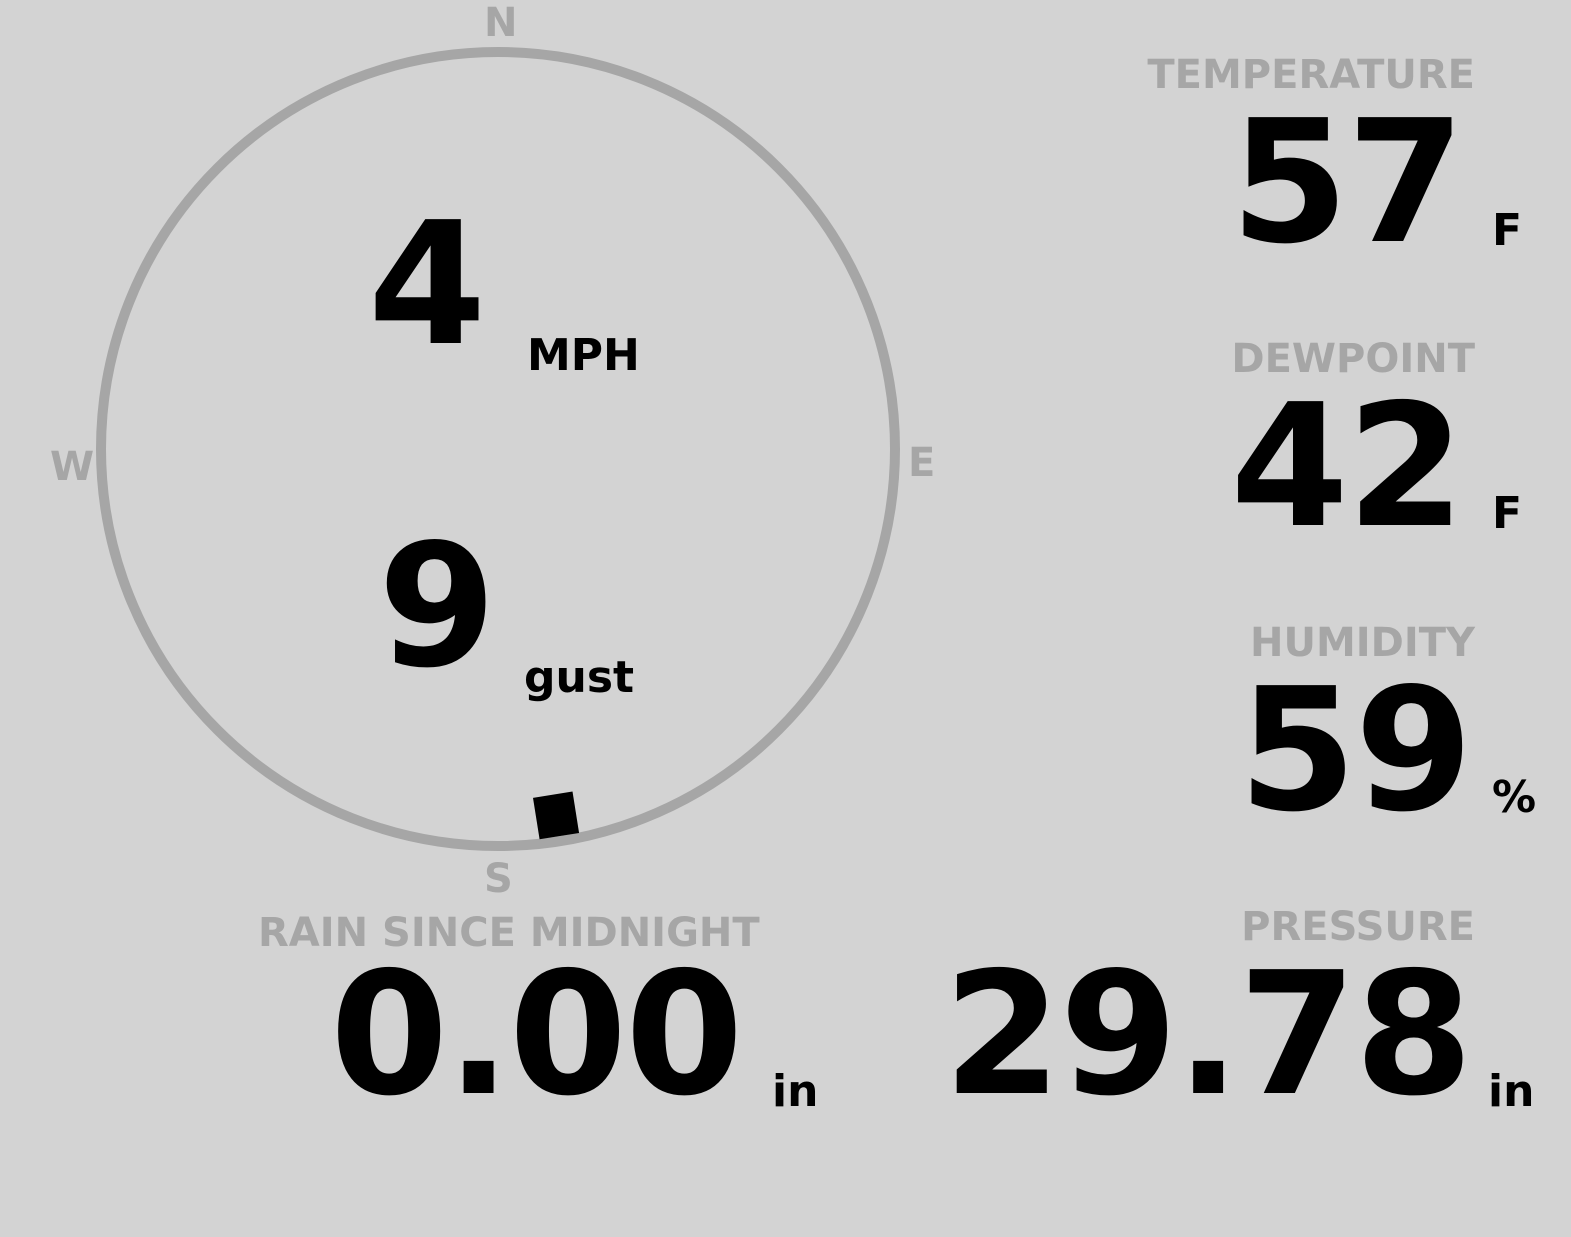 The height and width of the screenshot is (1237, 1571). I want to click on dewpoint-unit: F, so click(1507, 513).